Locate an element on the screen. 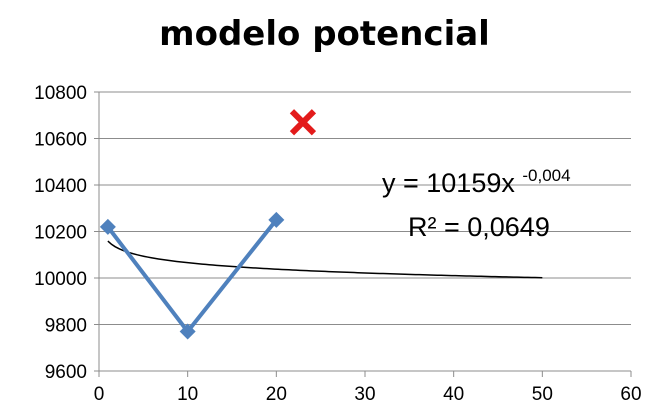 The width and height of the screenshot is (649, 412). trendline-curve is located at coordinates (325, 259).